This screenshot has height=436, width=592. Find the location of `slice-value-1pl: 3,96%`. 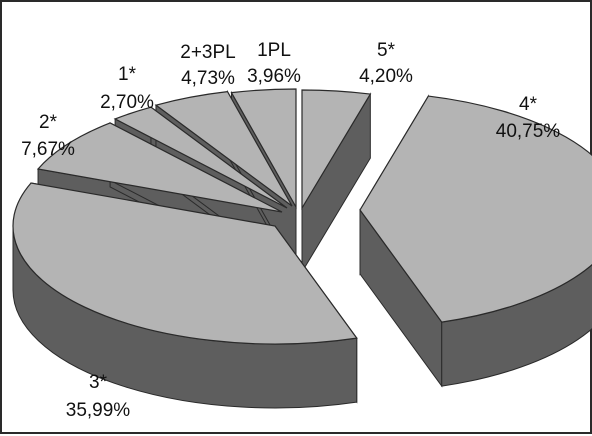

slice-value-1pl: 3,96% is located at coordinates (274, 76).